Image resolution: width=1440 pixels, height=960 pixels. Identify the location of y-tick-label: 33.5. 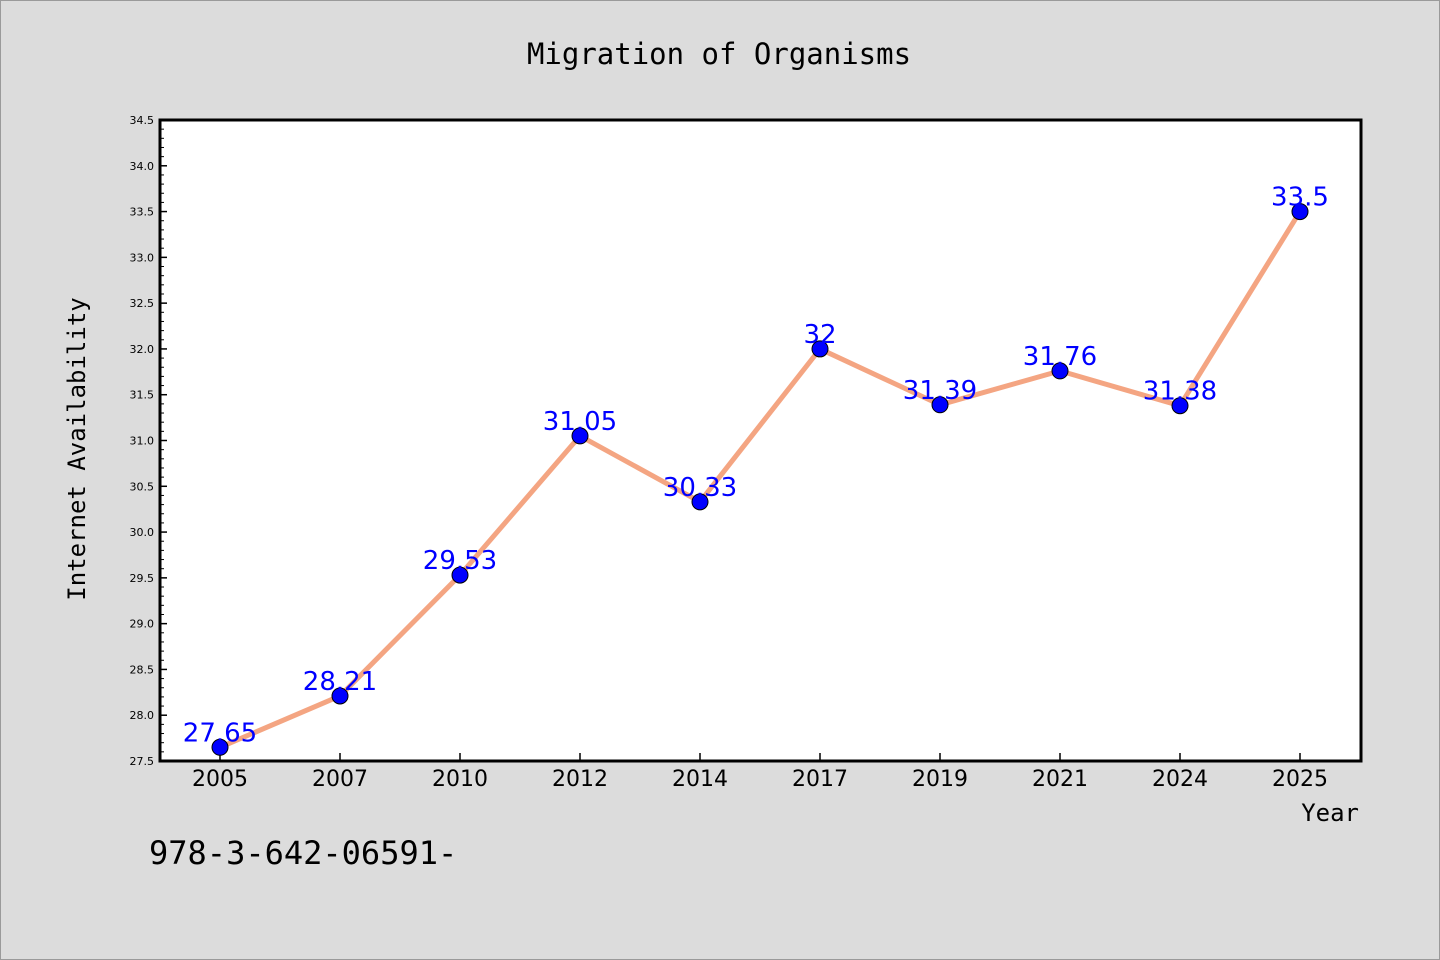
(142, 212).